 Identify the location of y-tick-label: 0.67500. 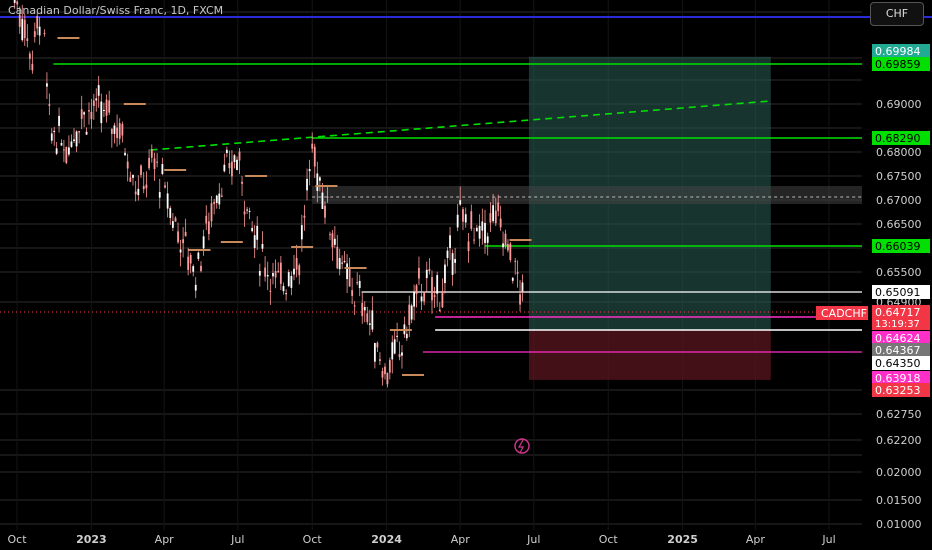
(899, 176).